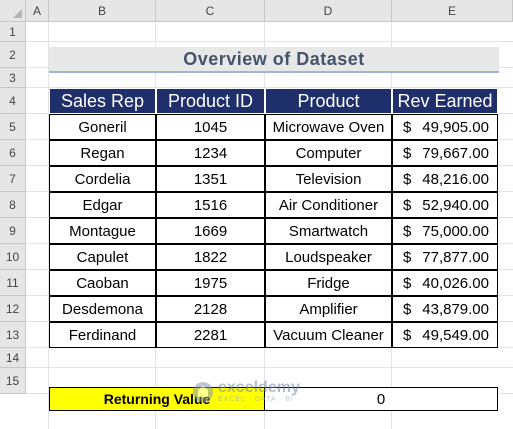 The width and height of the screenshot is (513, 429). What do you see at coordinates (13, 381) in the screenshot?
I see `row-header-15: 15` at bounding box center [13, 381].